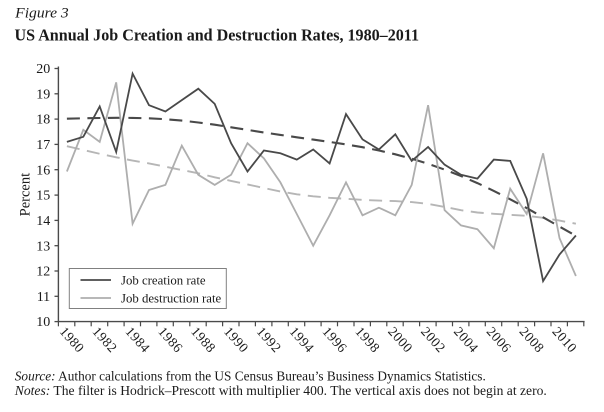 The width and height of the screenshot is (604, 412). What do you see at coordinates (43, 120) in the screenshot?
I see `svg-text: 18` at bounding box center [43, 120].